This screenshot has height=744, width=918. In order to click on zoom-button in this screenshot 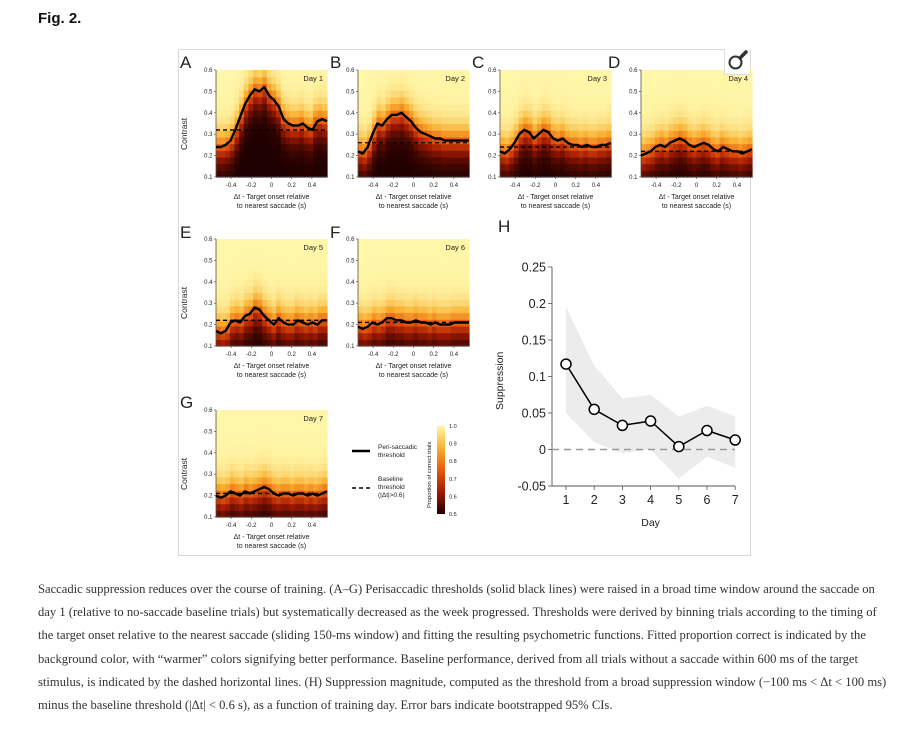, I will do `click(737, 62)`.